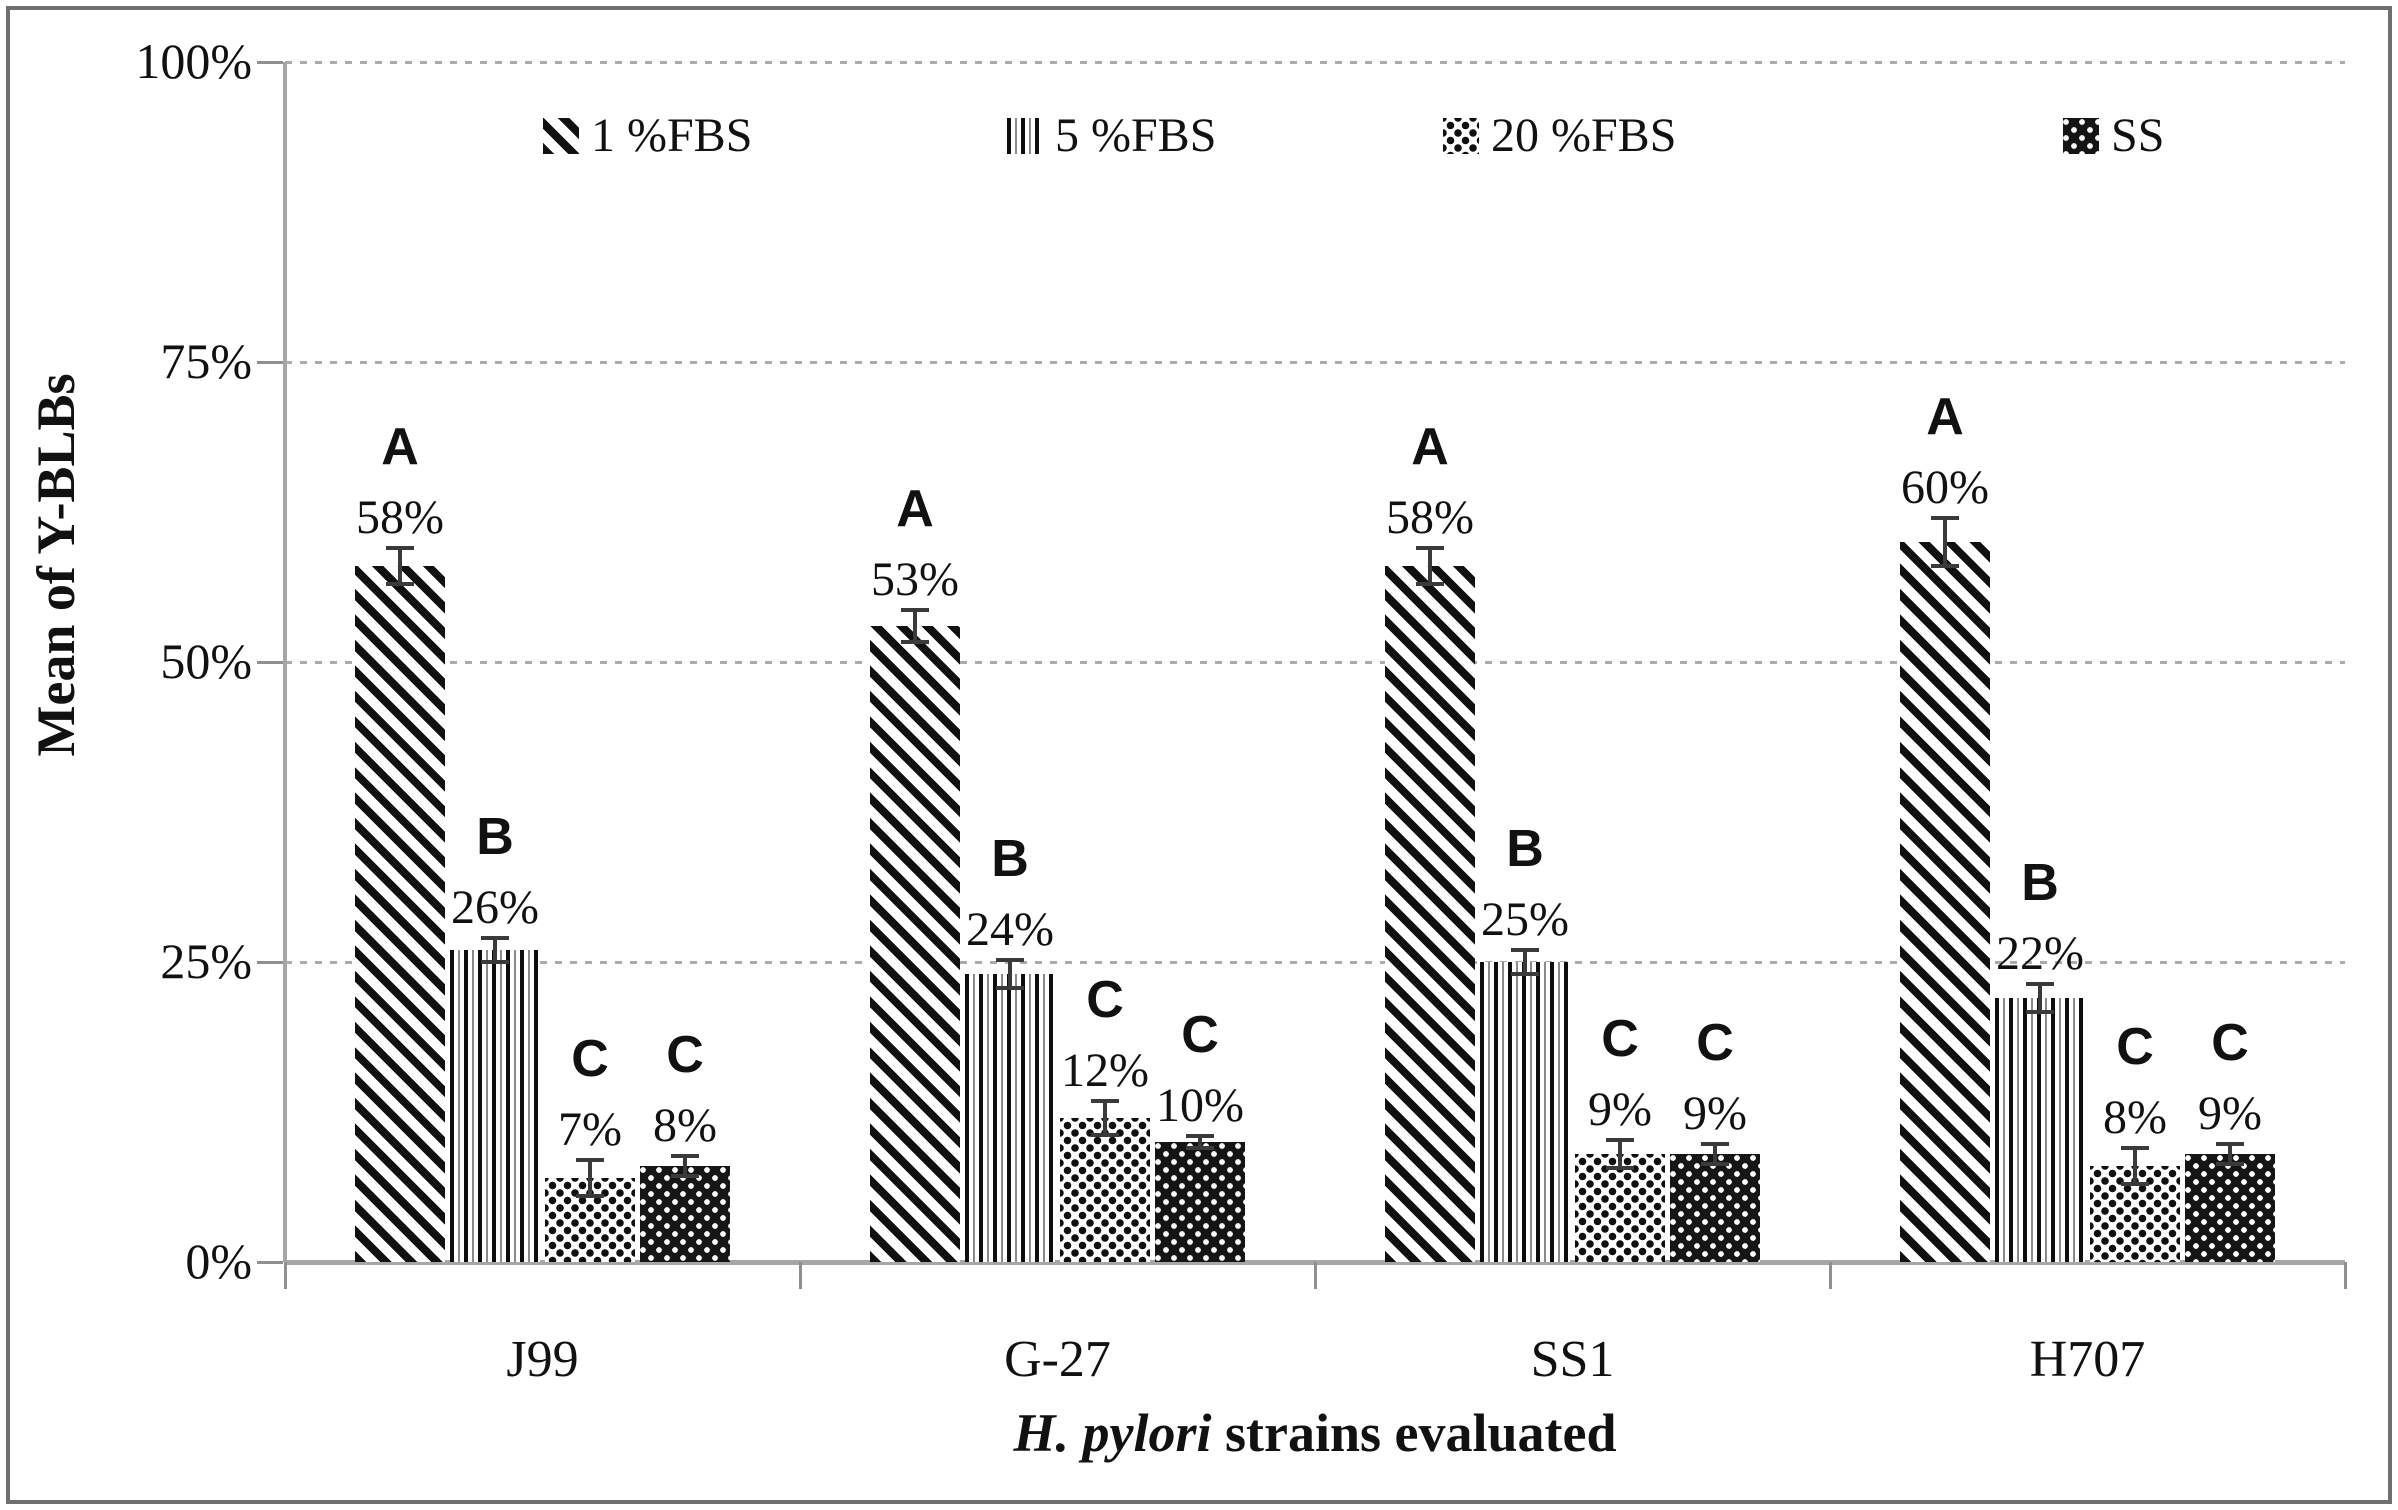 Image resolution: width=2398 pixels, height=1510 pixels. What do you see at coordinates (1572, 1359) in the screenshot?
I see `category-label-SS1: SS1` at bounding box center [1572, 1359].